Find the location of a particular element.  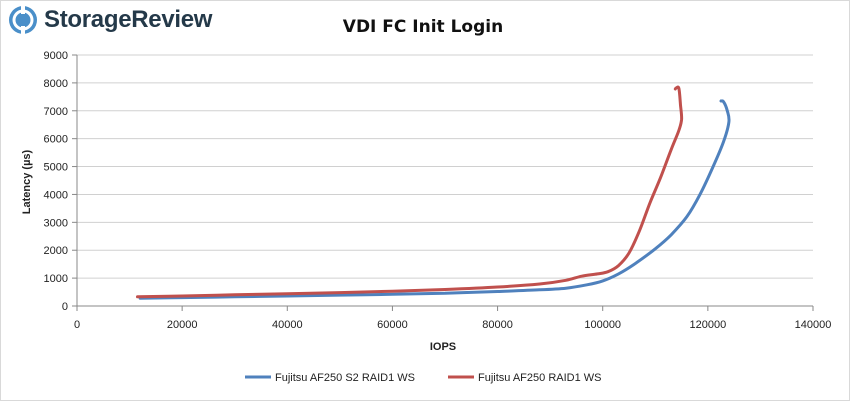

x-tick-label: 120000 is located at coordinates (707, 325).